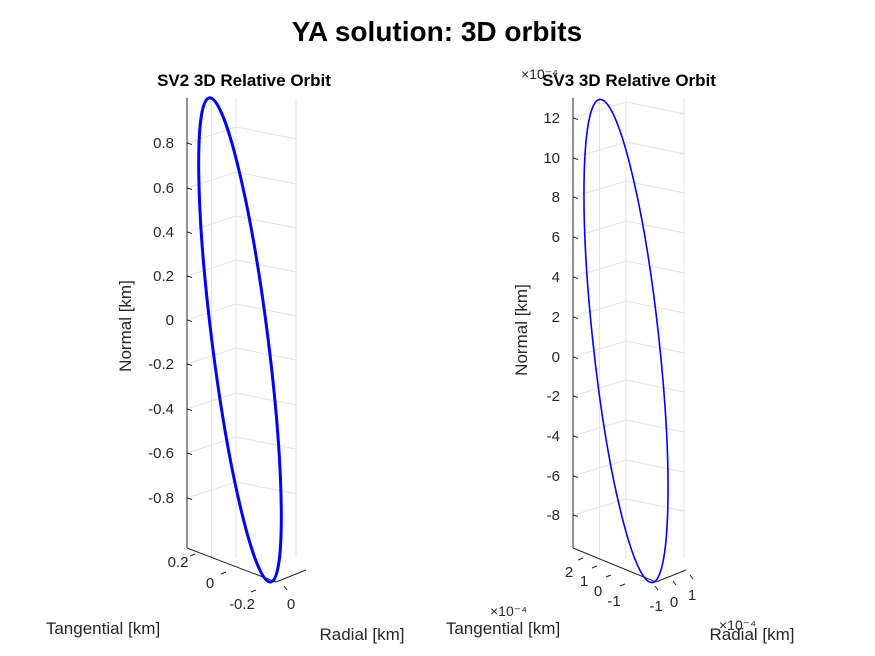 The height and width of the screenshot is (656, 875). What do you see at coordinates (598, 591) in the screenshot?
I see `y-tick-label: 0` at bounding box center [598, 591].